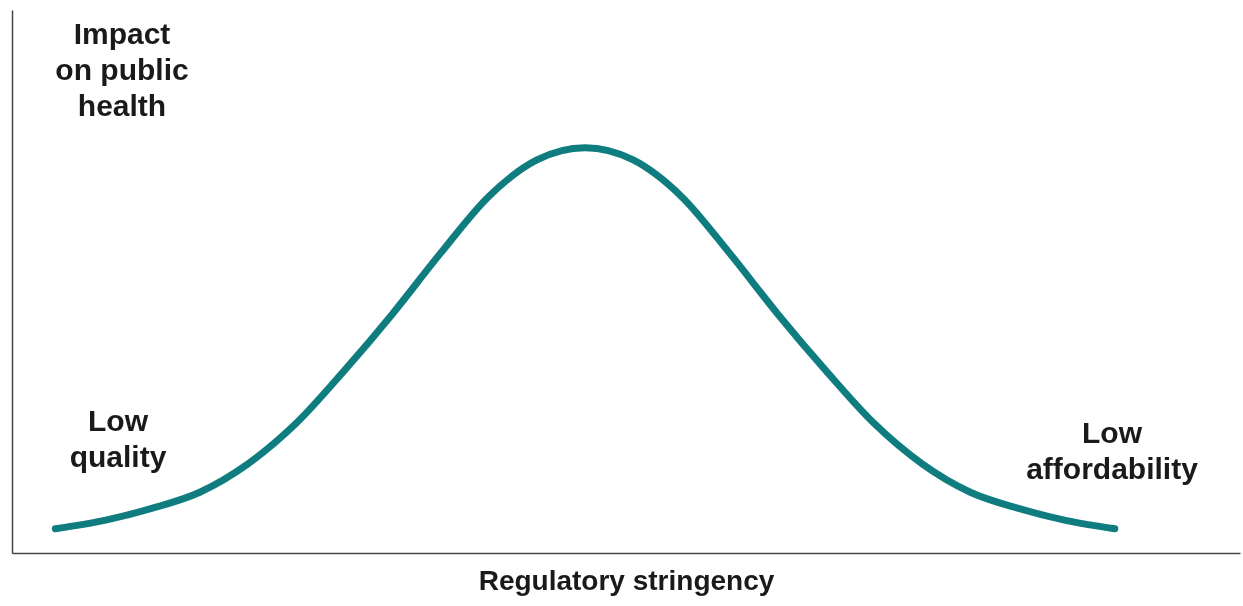  I want to click on annotation: Low affordability, so click(1112, 450).